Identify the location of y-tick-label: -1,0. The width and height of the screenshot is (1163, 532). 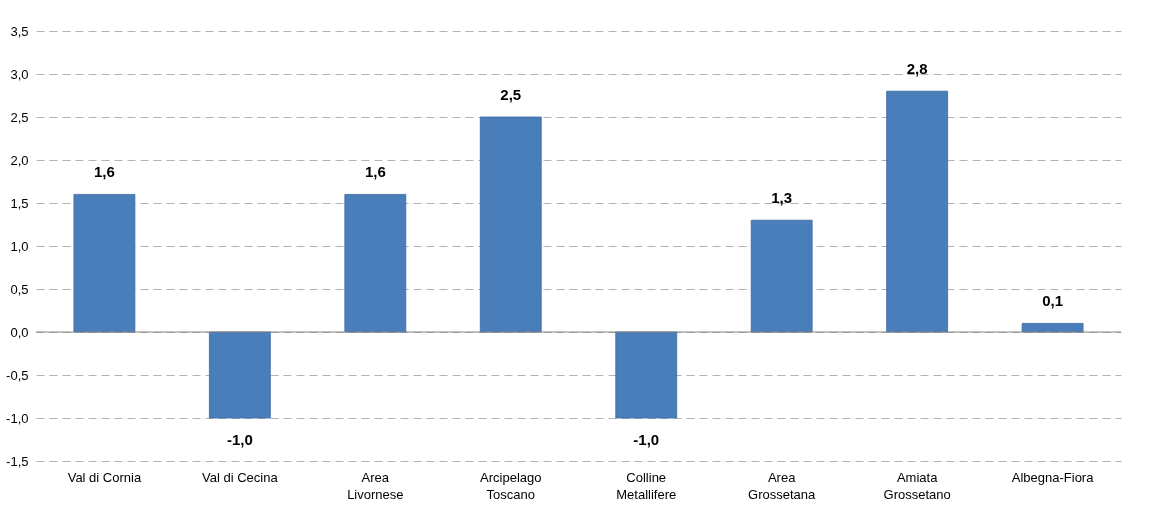
(17, 418).